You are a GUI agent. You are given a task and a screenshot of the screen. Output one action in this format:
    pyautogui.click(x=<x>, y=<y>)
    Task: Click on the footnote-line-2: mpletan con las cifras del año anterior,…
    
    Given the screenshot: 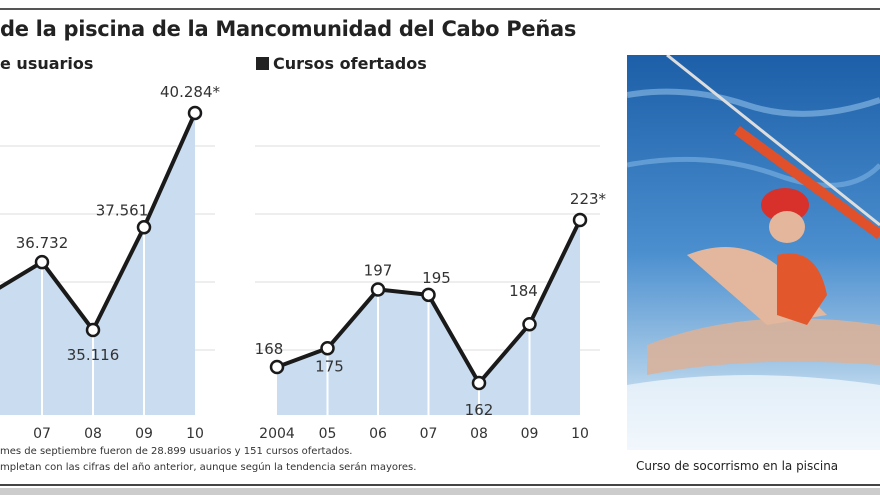 What is the action you would take?
    pyautogui.click(x=208, y=467)
    